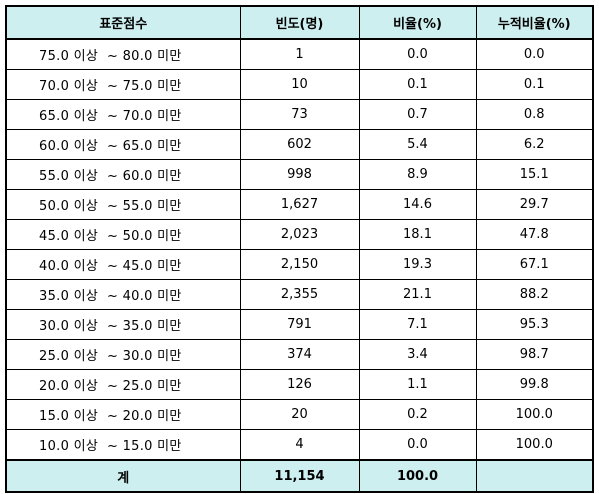 The height and width of the screenshot is (494, 599). Describe the element at coordinates (123, 264) in the screenshot. I see `score-range-cell: 40.0 이상 ~ 45.0 미만` at that location.